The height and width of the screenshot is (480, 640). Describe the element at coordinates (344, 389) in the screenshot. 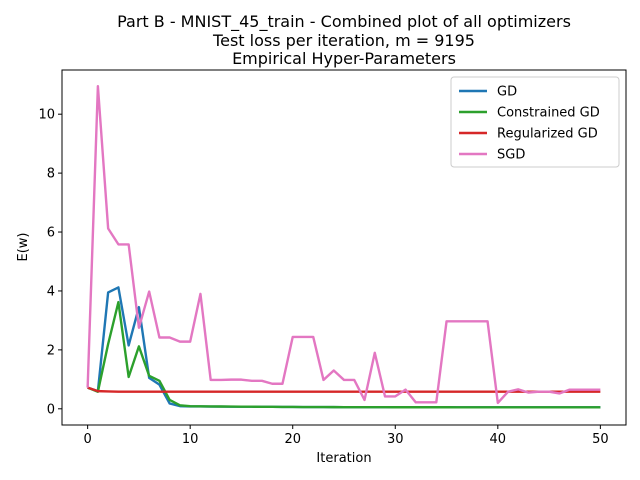

I see `series-line-regularized-gd` at that location.